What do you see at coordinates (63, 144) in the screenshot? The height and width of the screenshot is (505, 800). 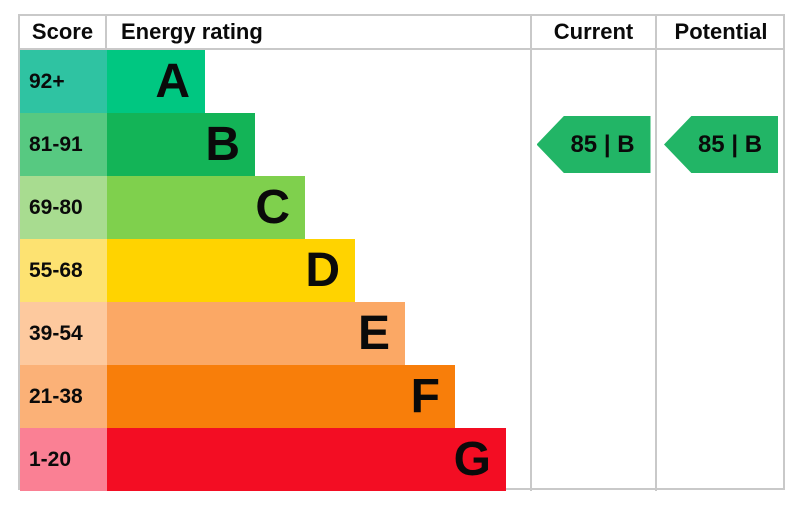 I see `band-score-cell: 81-91` at bounding box center [63, 144].